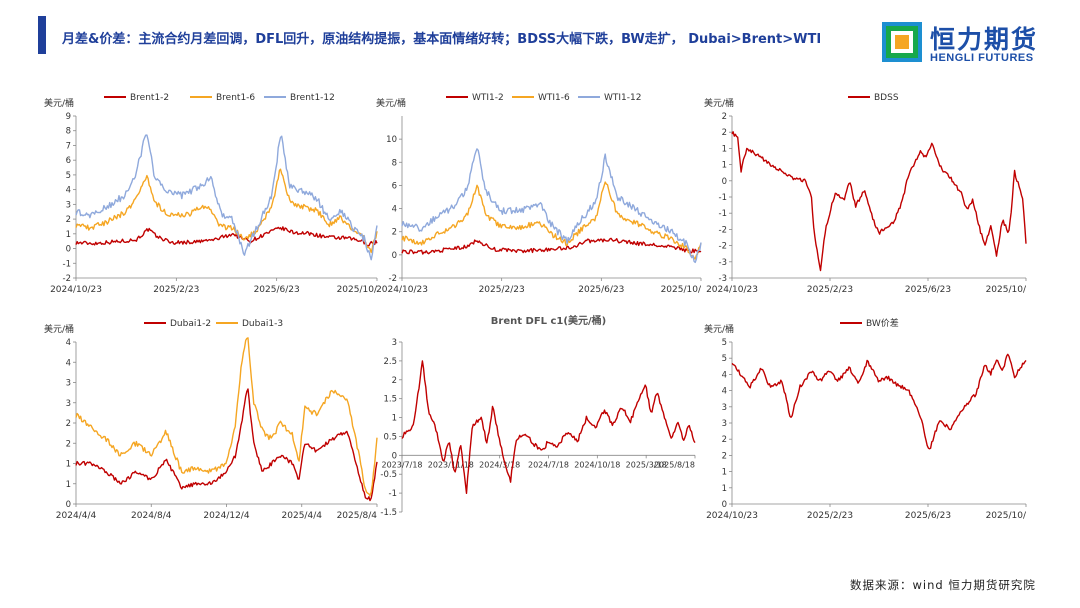 This screenshot has height=608, width=1080. What do you see at coordinates (390, 362) in the screenshot?
I see `y-tick-label: 2.5` at bounding box center [390, 362].